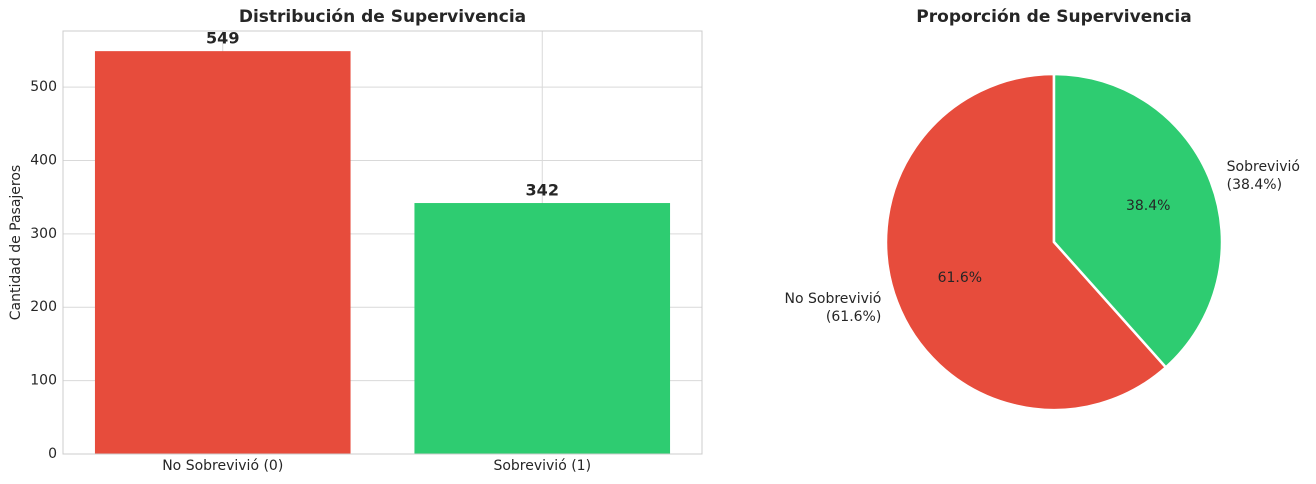 The width and height of the screenshot is (1316, 484). Describe the element at coordinates (1148, 206) in the screenshot. I see `slice-percent-label: 38.4%` at that location.